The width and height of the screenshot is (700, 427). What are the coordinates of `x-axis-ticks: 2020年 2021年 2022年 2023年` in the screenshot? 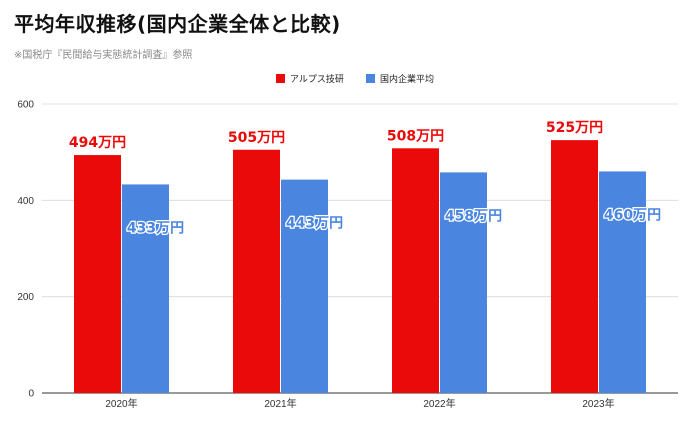 It's located at (359, 403).